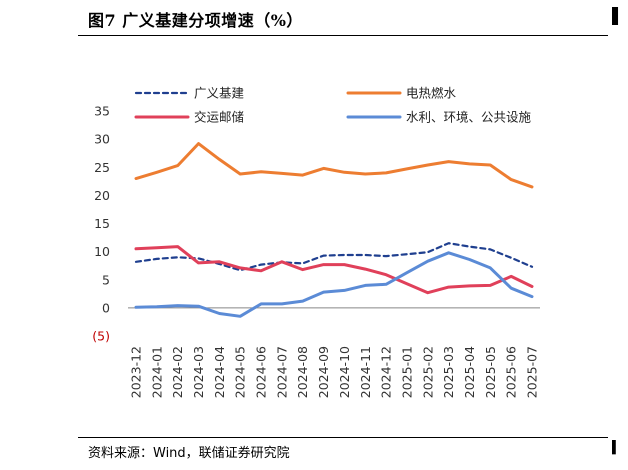 This screenshot has width=628, height=470. Describe the element at coordinates (102, 167) in the screenshot. I see `y-tick-label: 25` at that location.